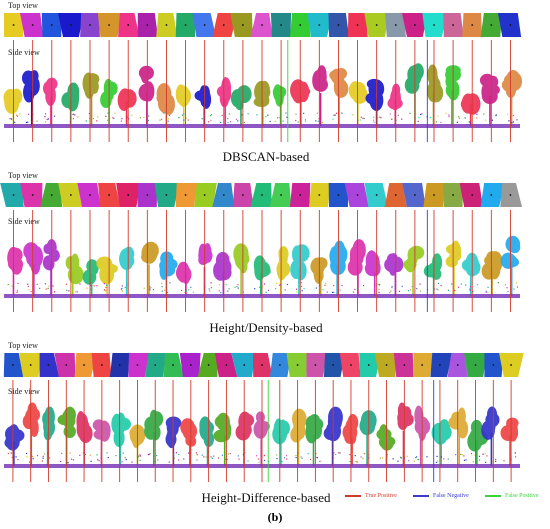 This screenshot has width=550, height=529. Describe the element at coordinates (266, 156) in the screenshot. I see `panel-1-method-title: DBSCAN-based` at that location.